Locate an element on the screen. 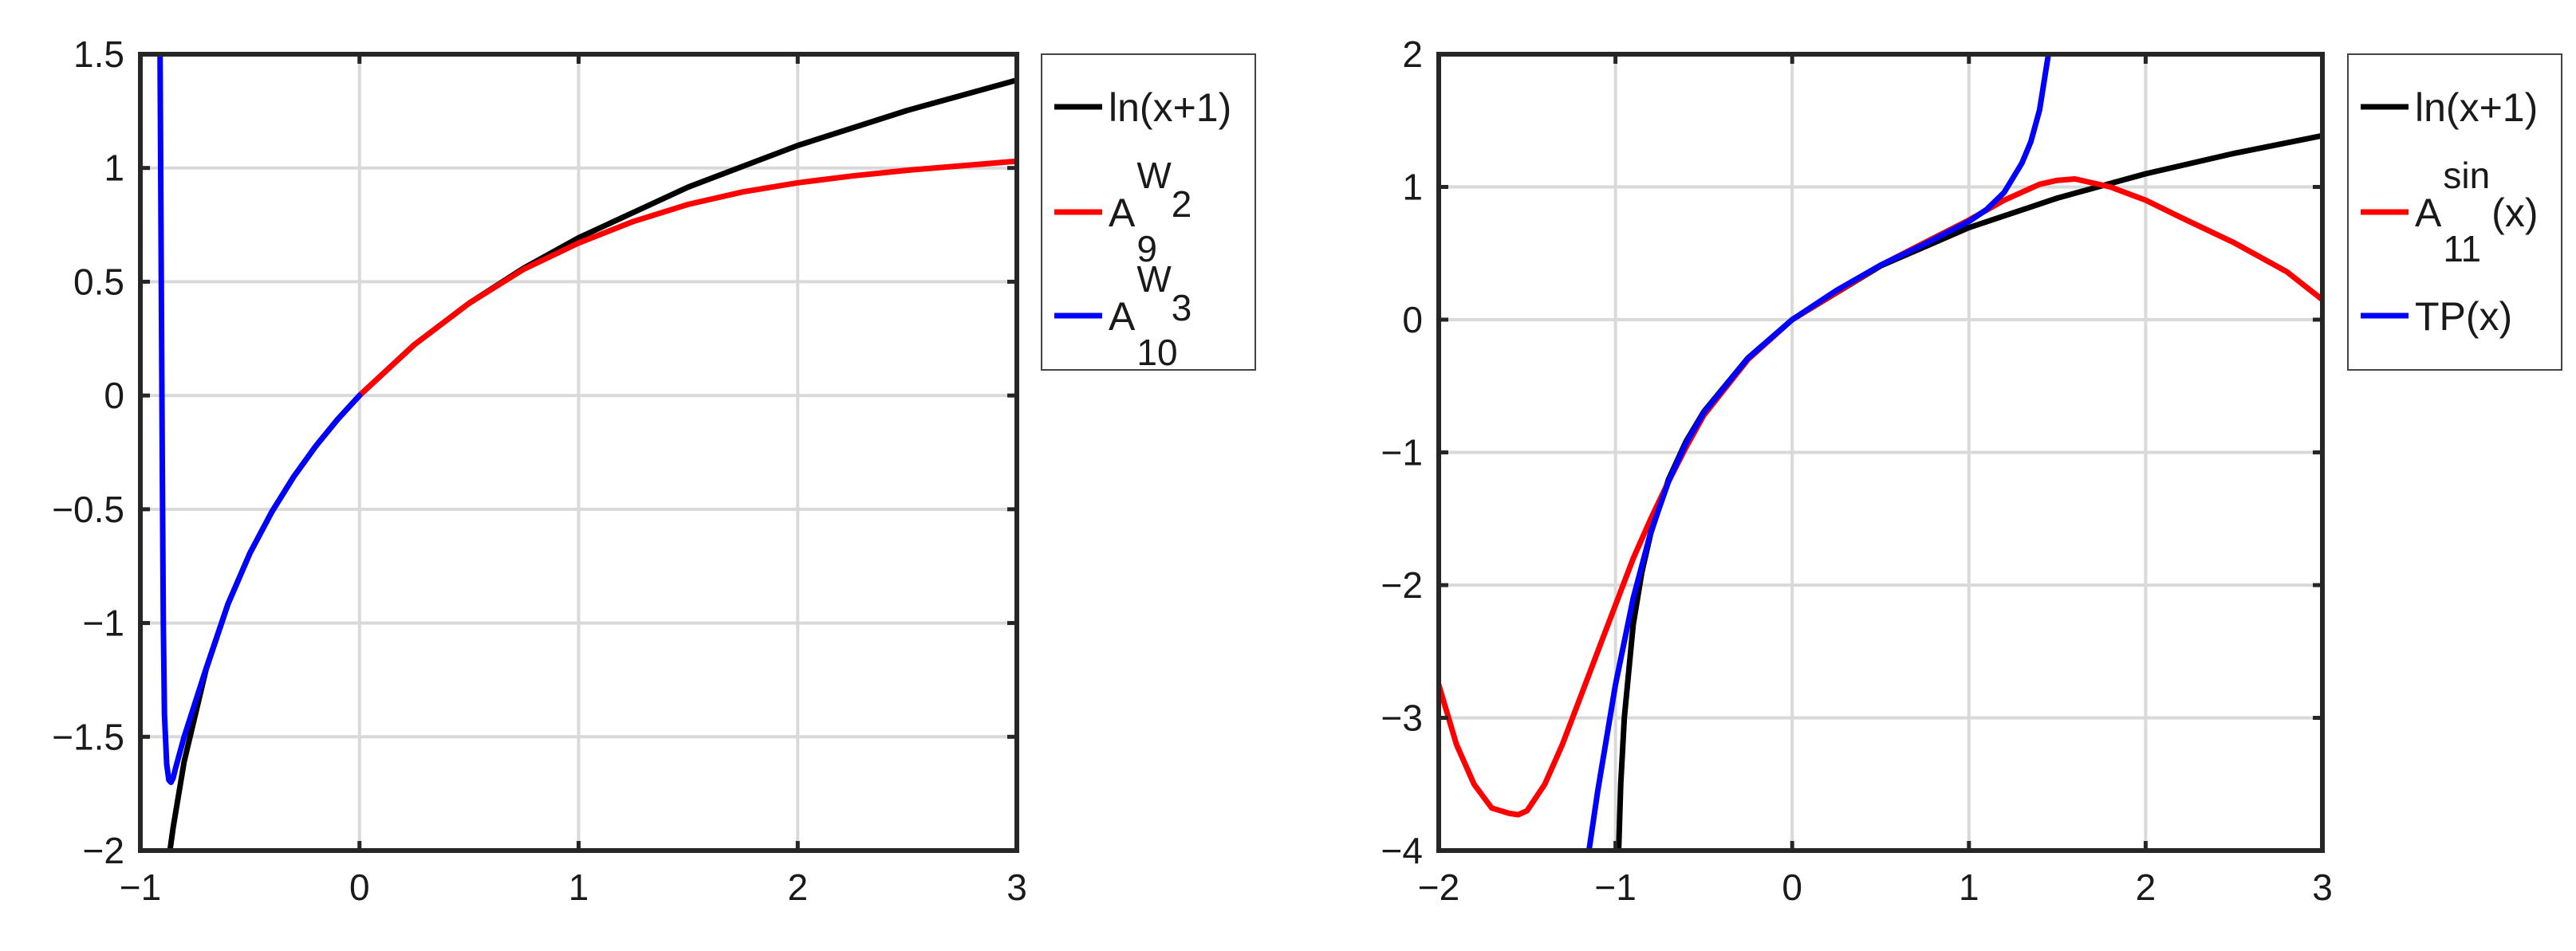  legend-subscript: 10 is located at coordinates (1156, 352).